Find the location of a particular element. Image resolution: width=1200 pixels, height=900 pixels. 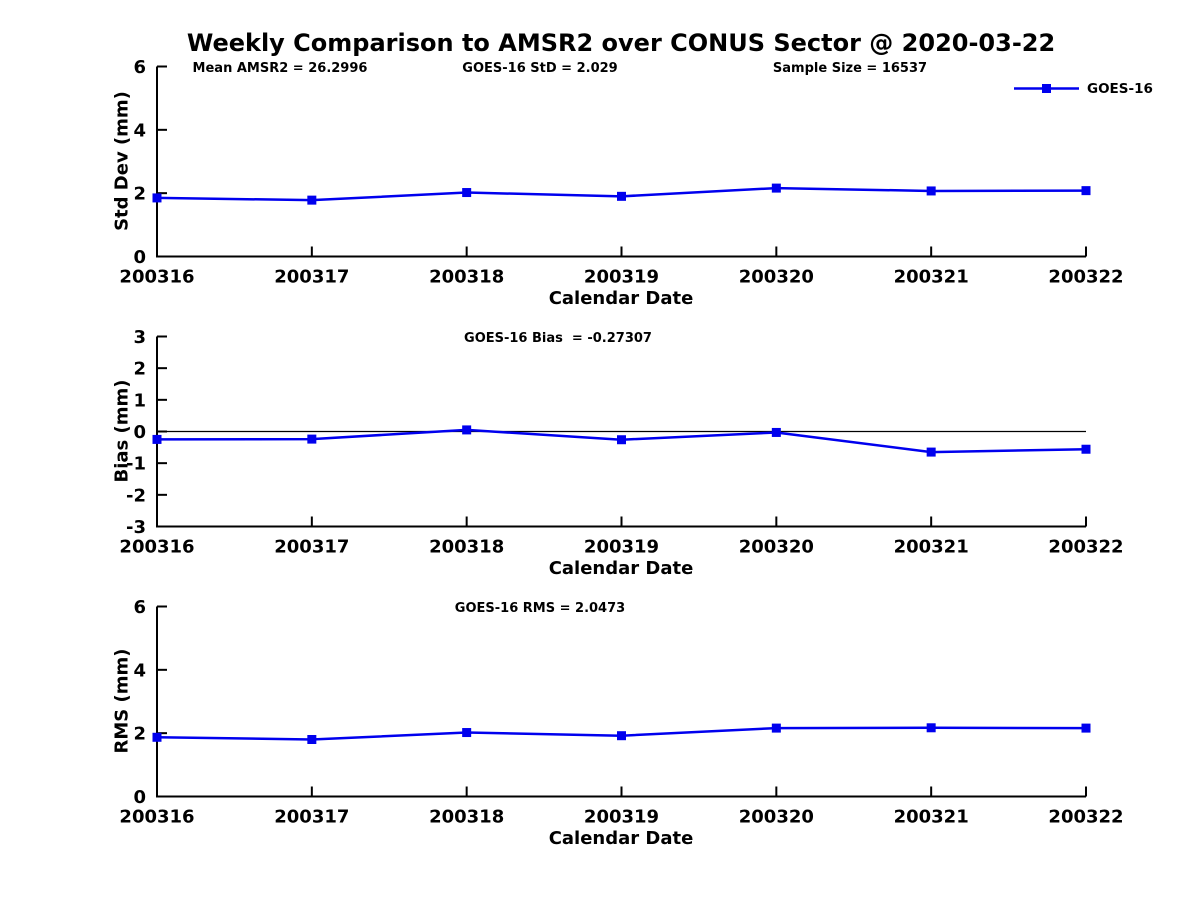

legend-swatch is located at coordinates (1046, 88).